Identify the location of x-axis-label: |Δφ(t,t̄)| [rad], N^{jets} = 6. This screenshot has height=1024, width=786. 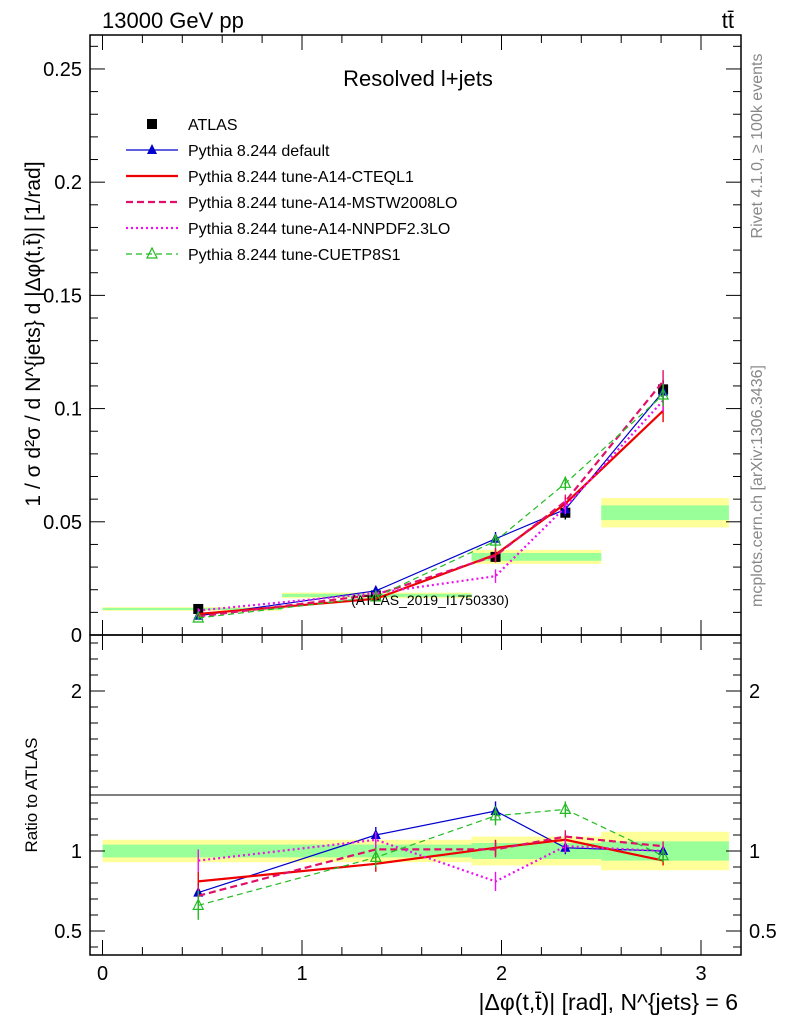
(608, 1002).